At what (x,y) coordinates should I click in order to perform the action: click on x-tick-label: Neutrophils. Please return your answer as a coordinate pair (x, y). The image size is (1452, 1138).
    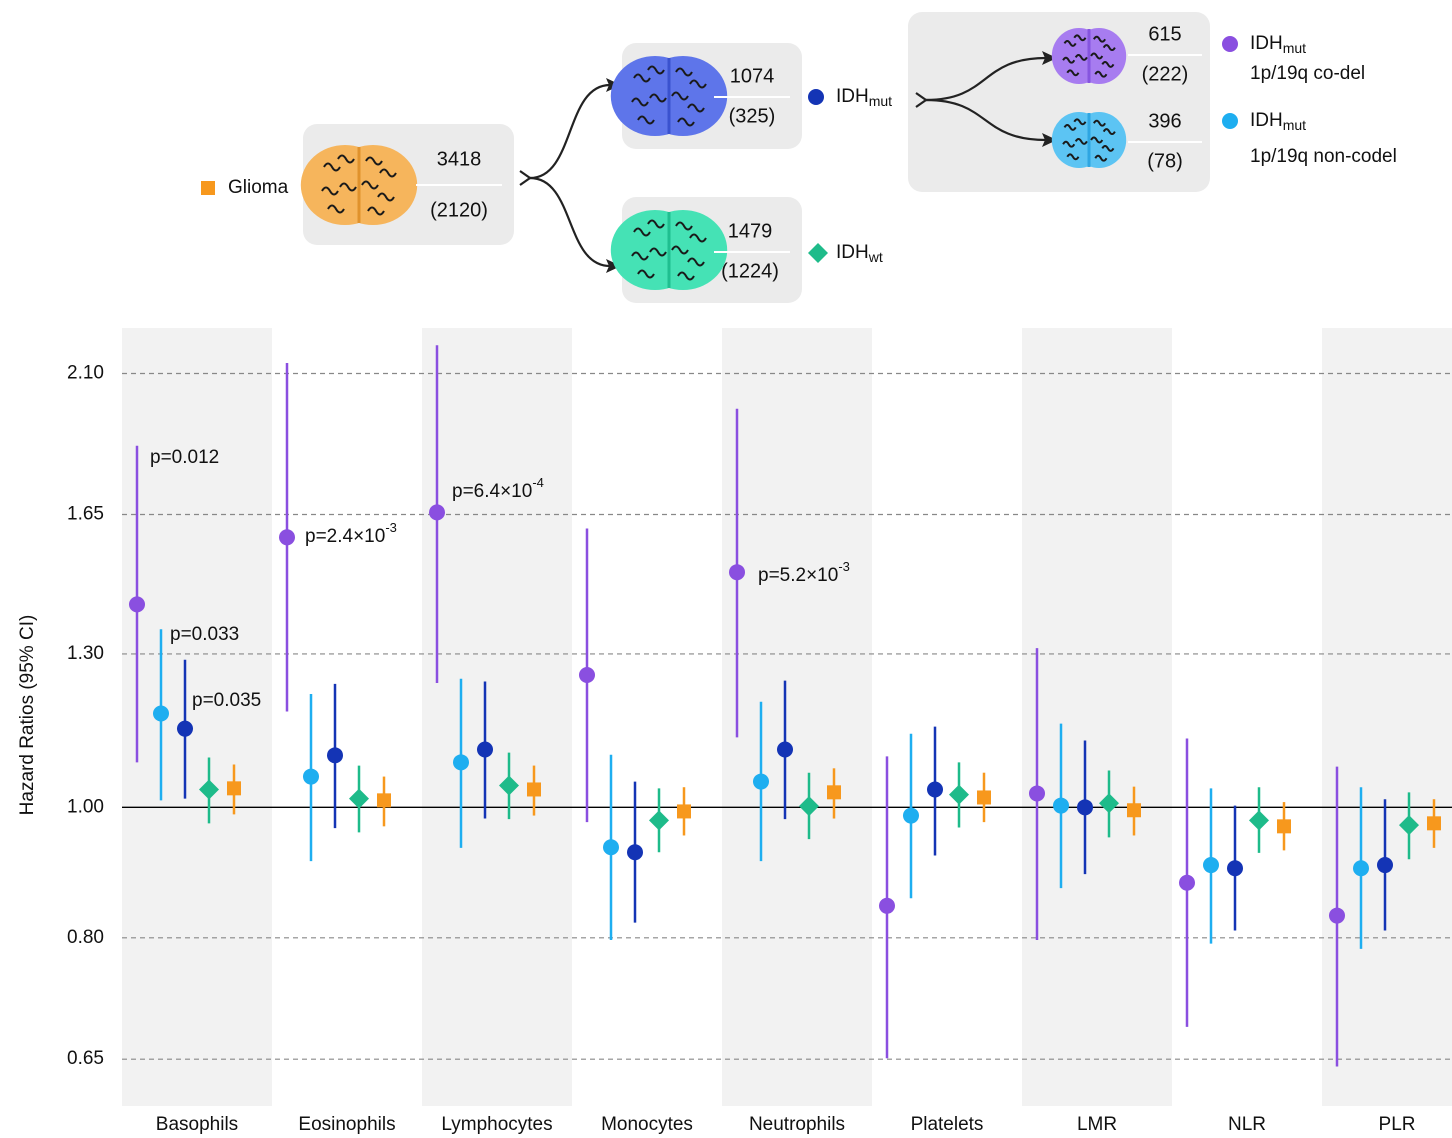
    Looking at the image, I should click on (797, 1124).